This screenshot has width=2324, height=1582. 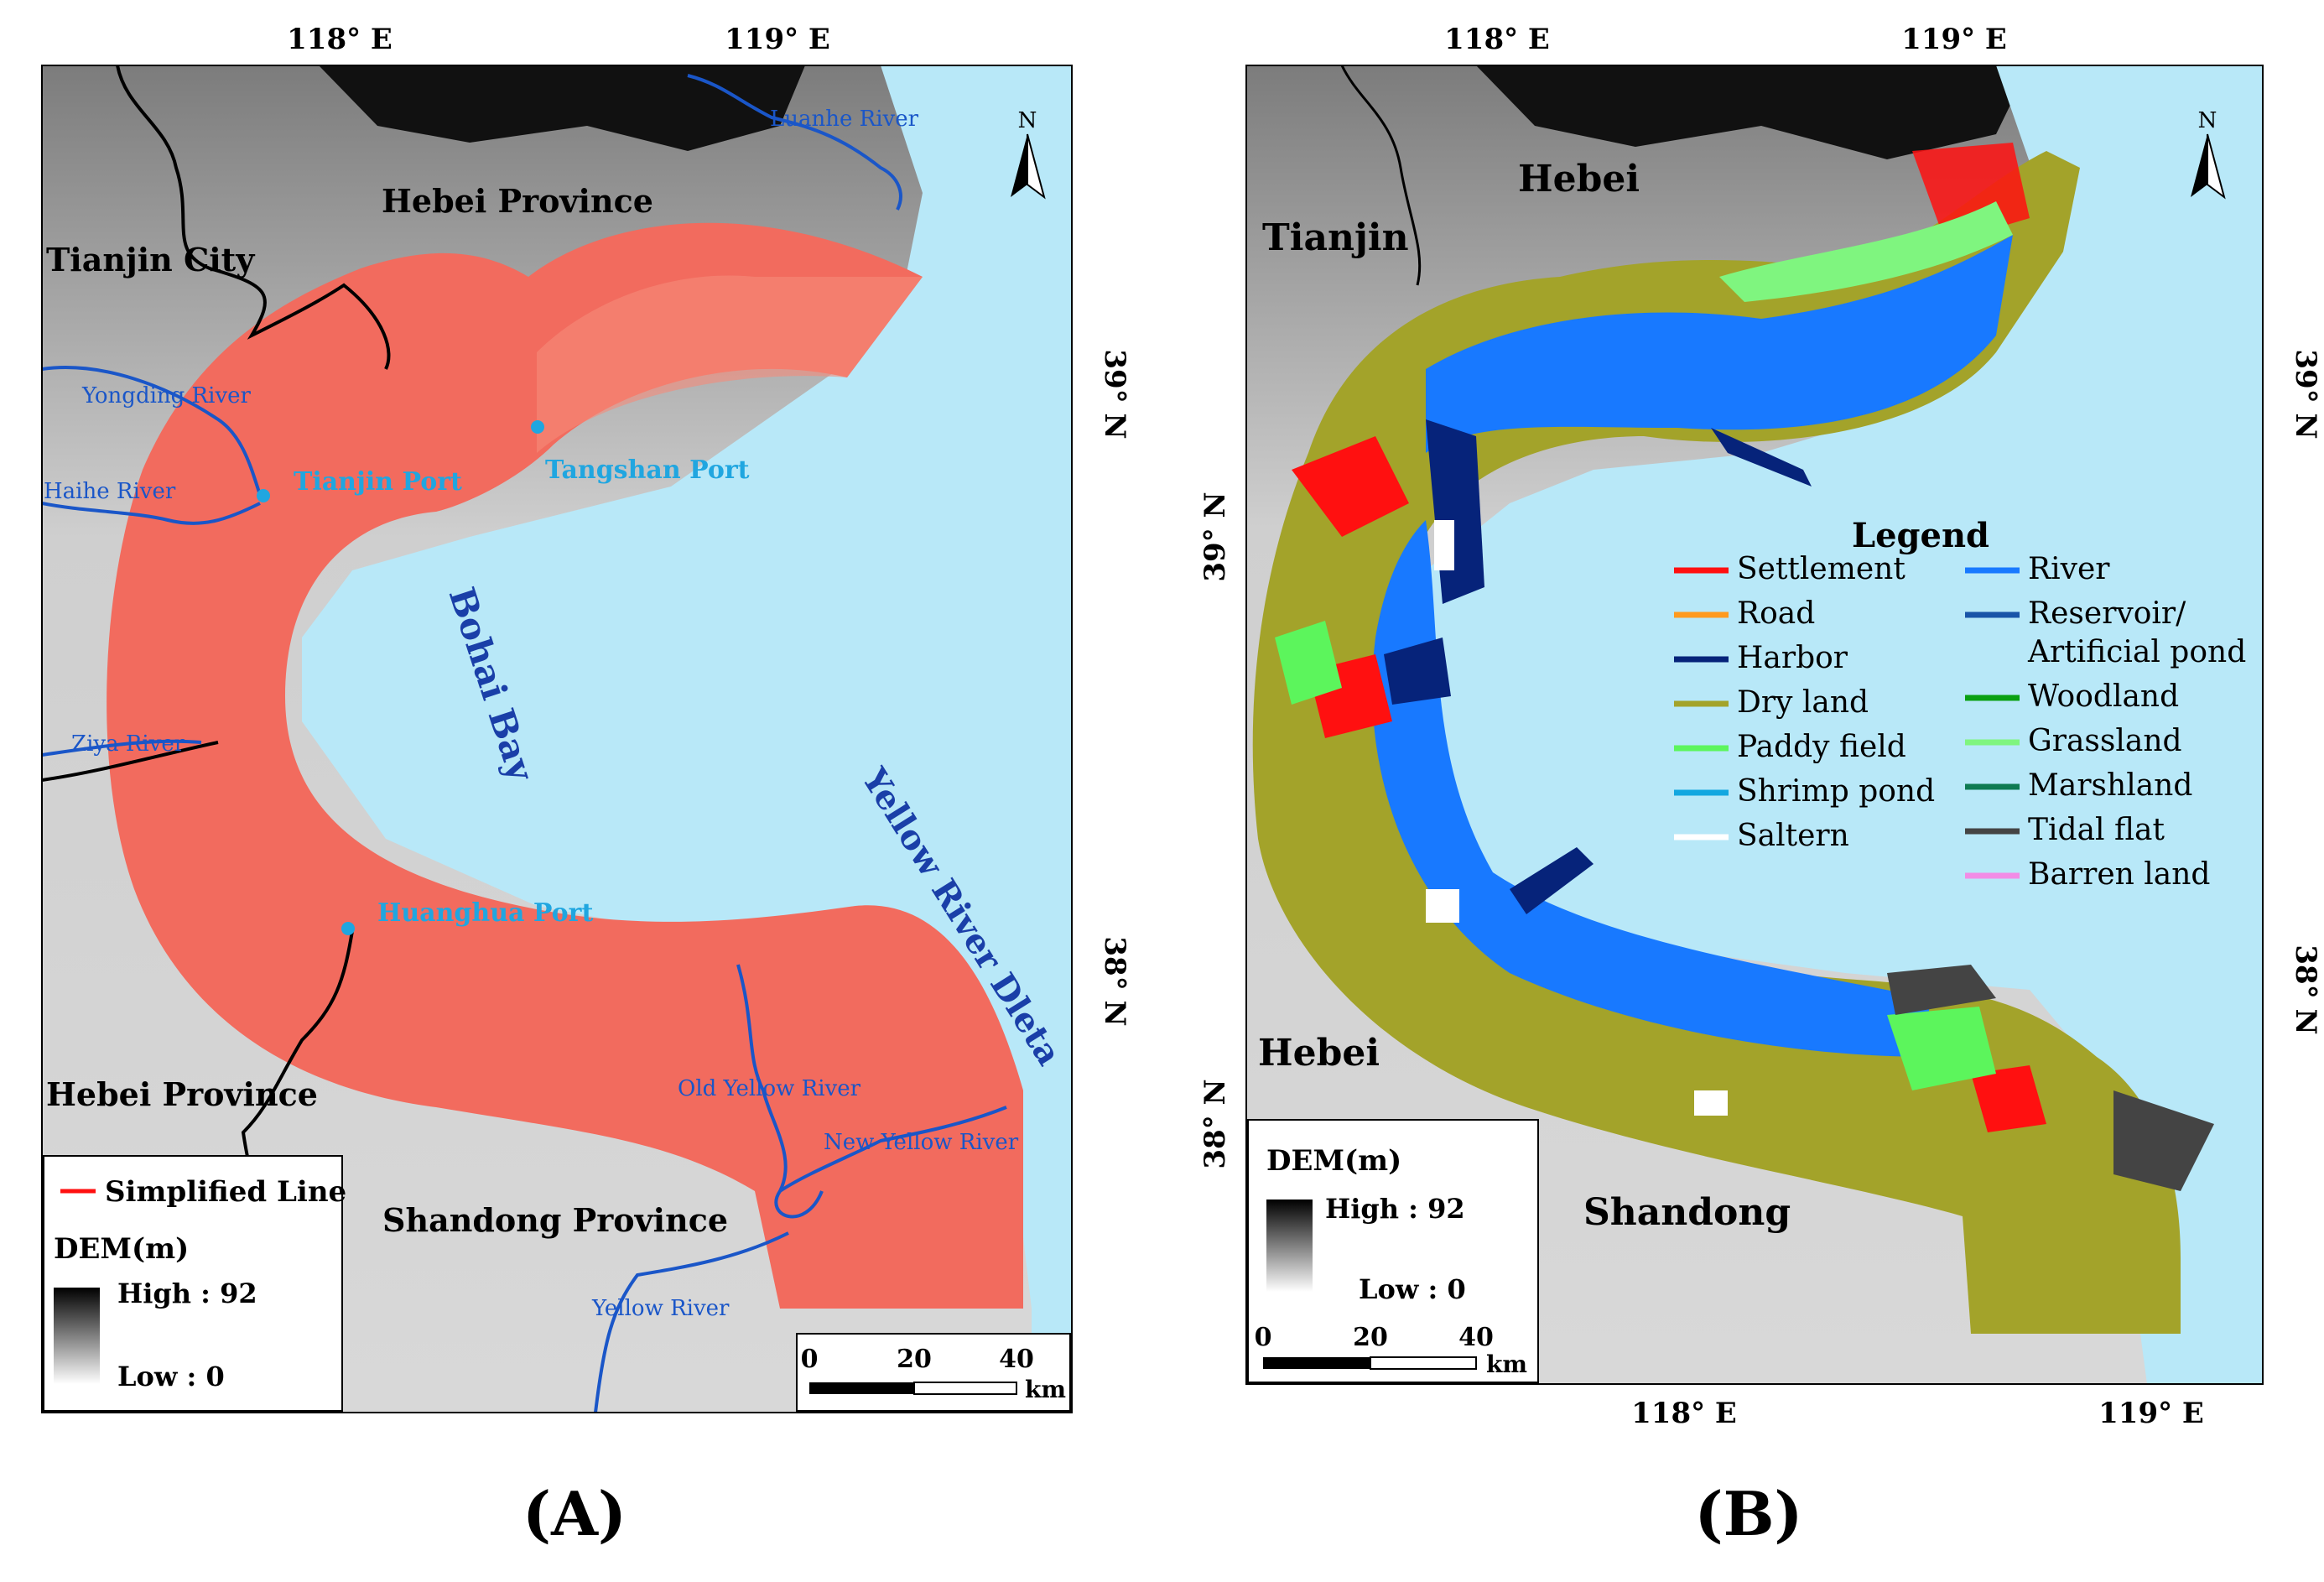 What do you see at coordinates (253, 218) in the screenshot?
I see `panel-a-boundary-north` at bounding box center [253, 218].